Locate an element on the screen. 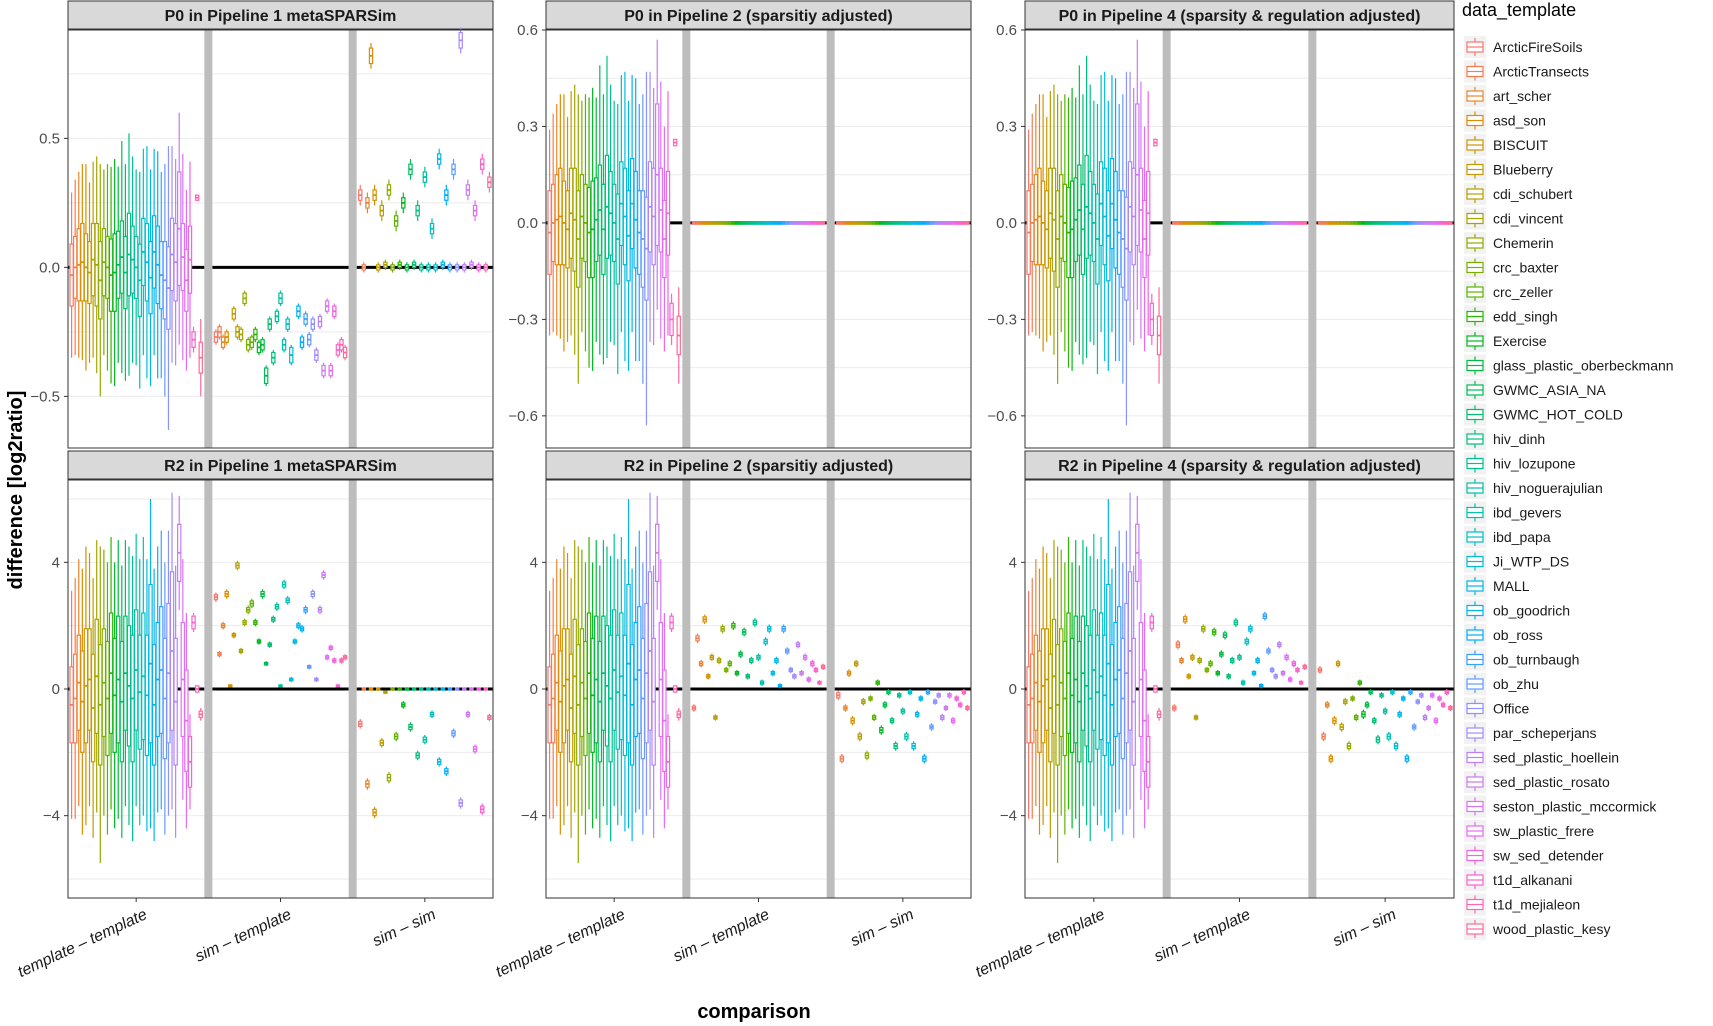  legend-label: sed_plastic_rosato is located at coordinates (1551, 782).